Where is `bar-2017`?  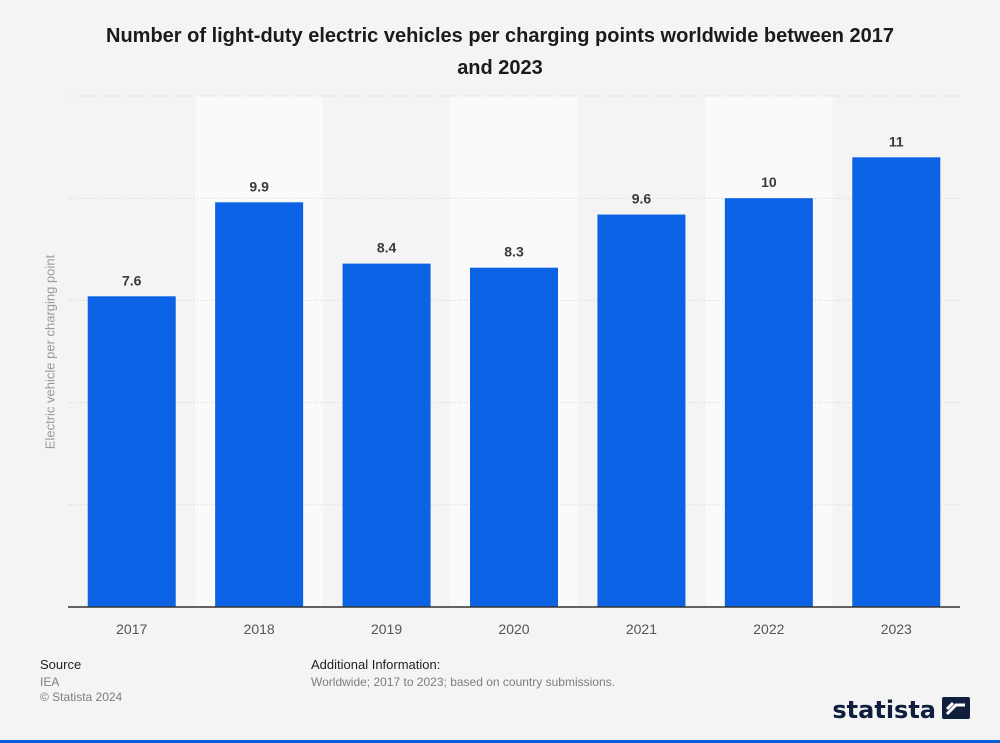
bar-2017 is located at coordinates (131, 451).